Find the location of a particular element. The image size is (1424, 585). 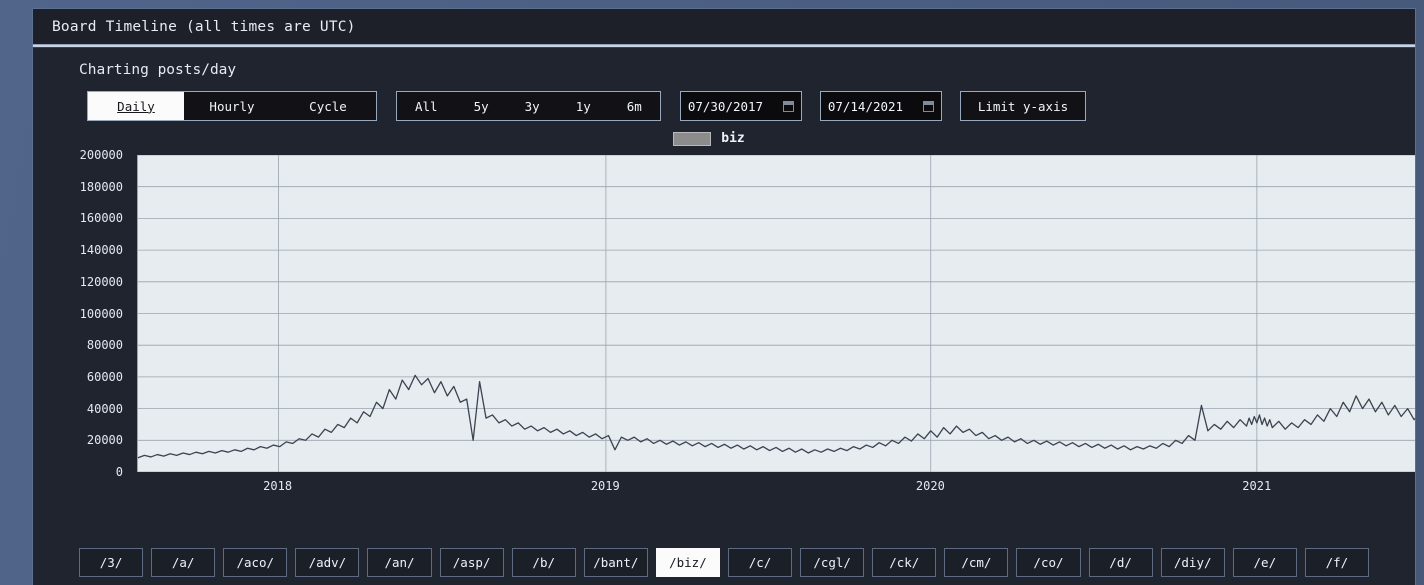

board-tab-c: /c/ is located at coordinates (760, 562).